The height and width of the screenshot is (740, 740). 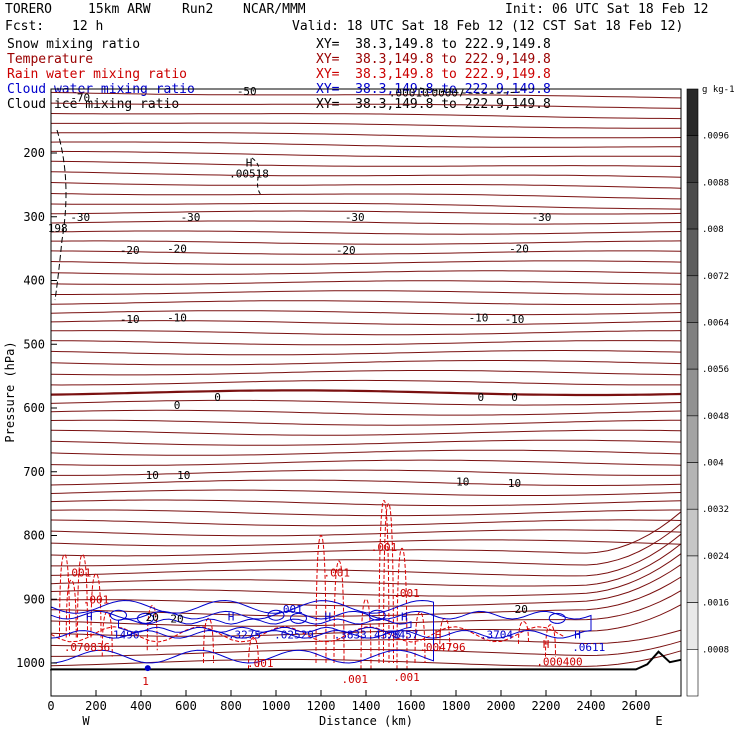 I want to click on header-center: NCAR/MMM, so click(x=274, y=9).